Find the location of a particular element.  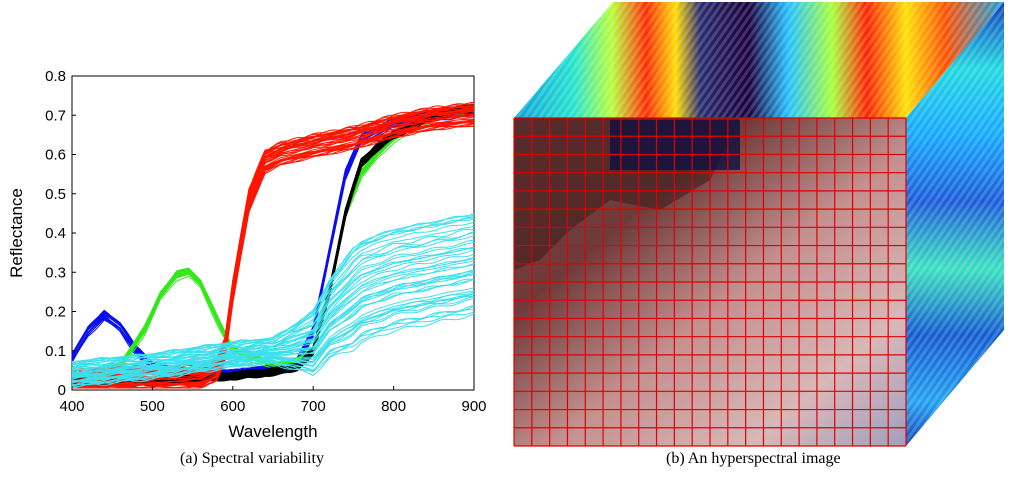

x-tick-label: 400 is located at coordinates (71, 406).